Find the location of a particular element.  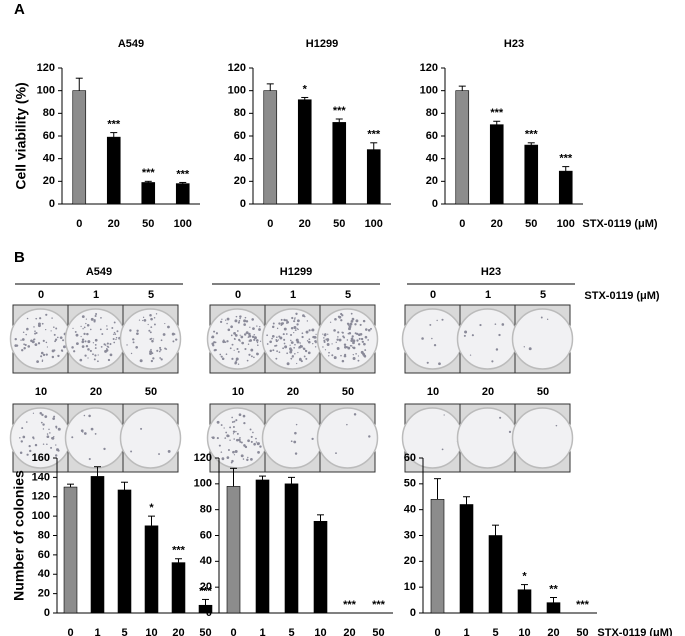

panel-label: A is located at coordinates (19, 9).